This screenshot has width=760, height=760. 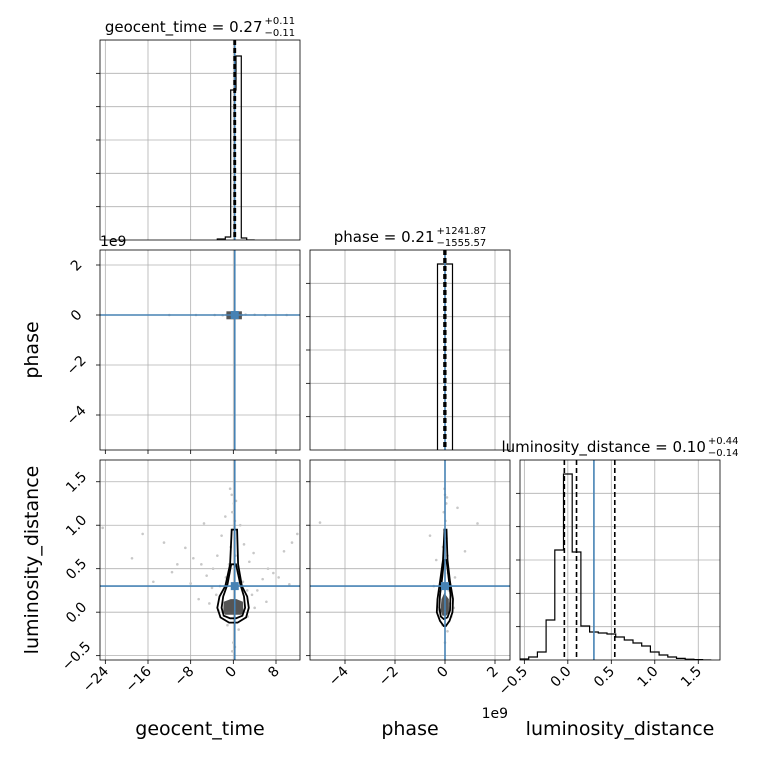 What do you see at coordinates (603, 447) in the screenshot?
I see `panel-title-luminosity_distance: luminosity_distance = 0.10` at bounding box center [603, 447].